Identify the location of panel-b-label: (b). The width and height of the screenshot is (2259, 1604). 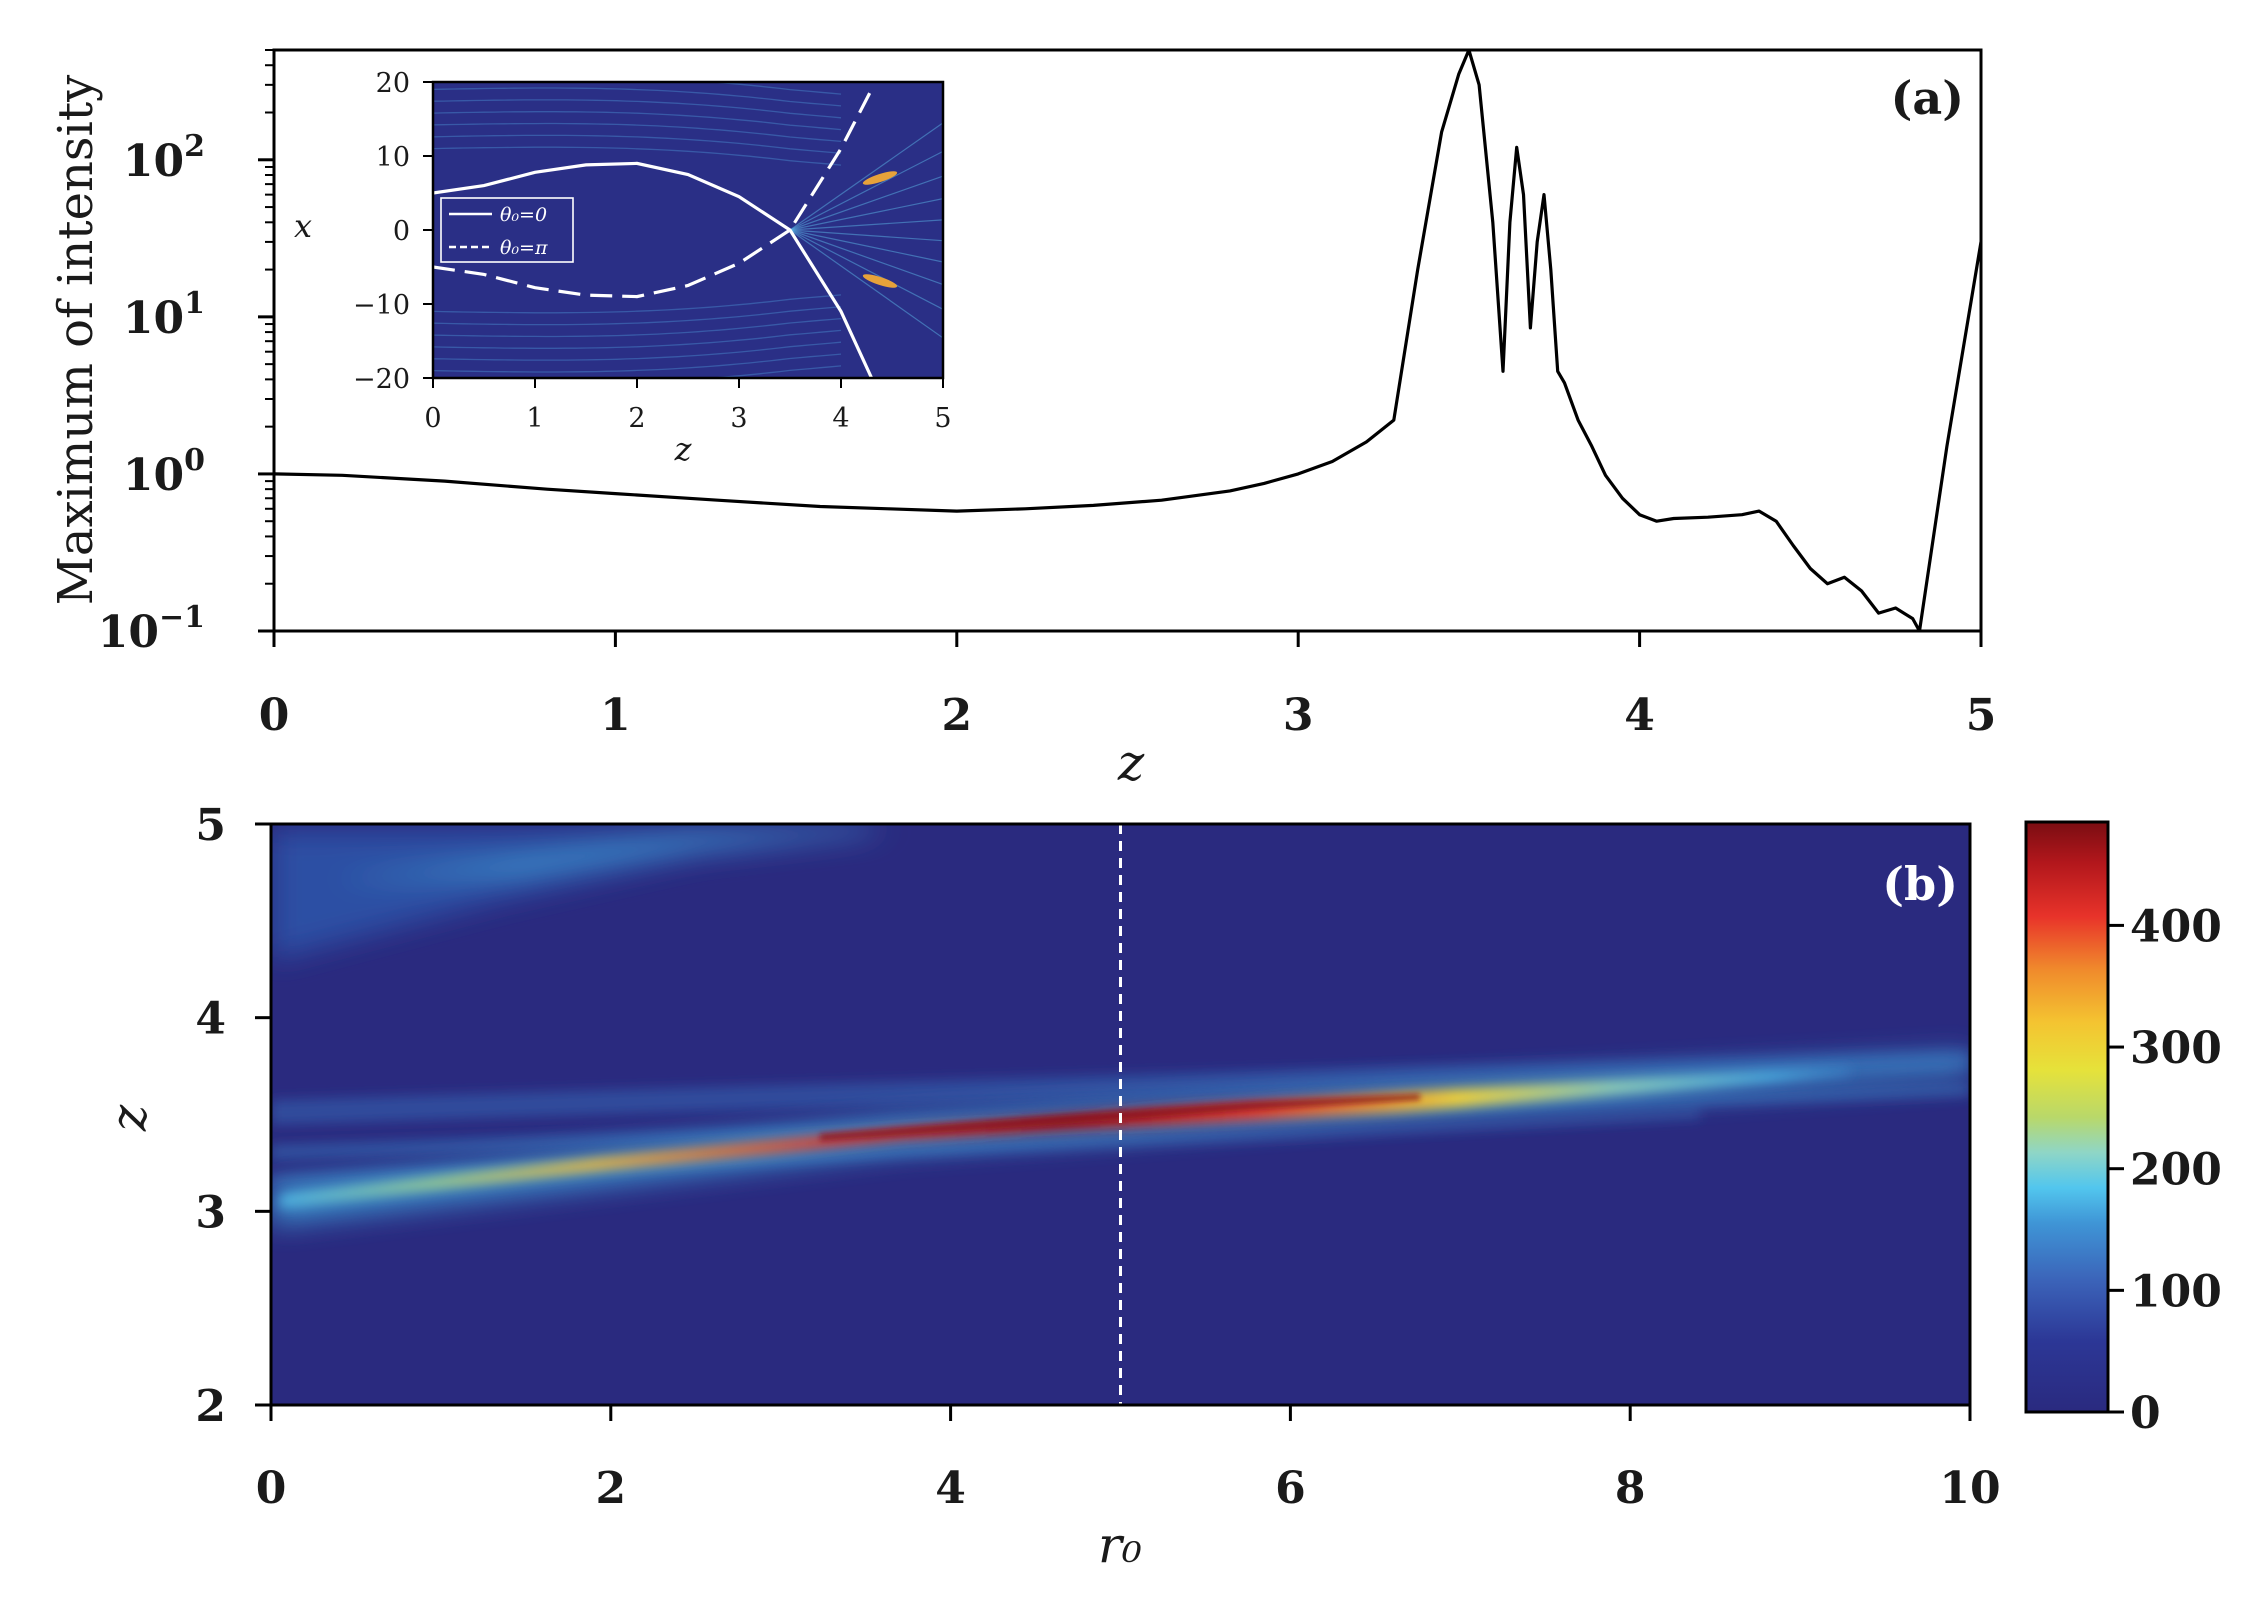
(1920, 884).